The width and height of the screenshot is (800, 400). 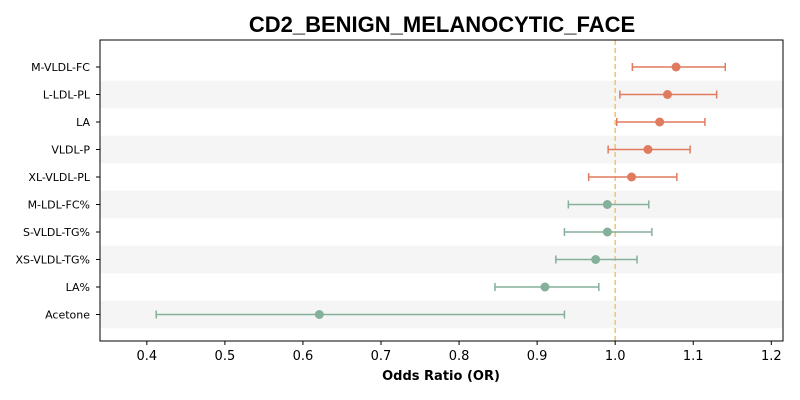 I want to click on chart-title: CD2_BENIGN_MELANOCYTIC_FACE, so click(x=442, y=24).